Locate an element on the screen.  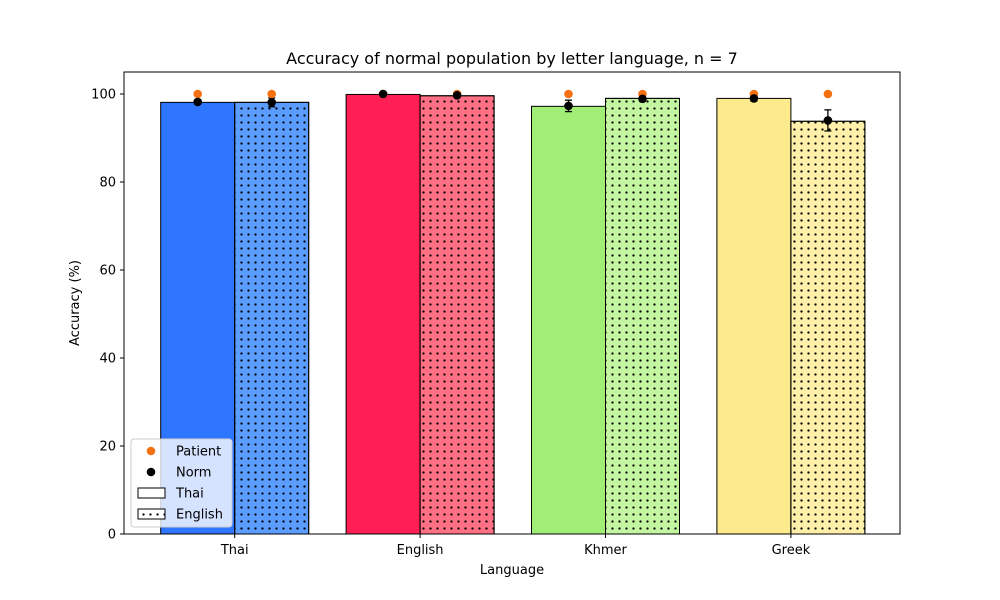
x-tick-label: Thai is located at coordinates (234, 550).